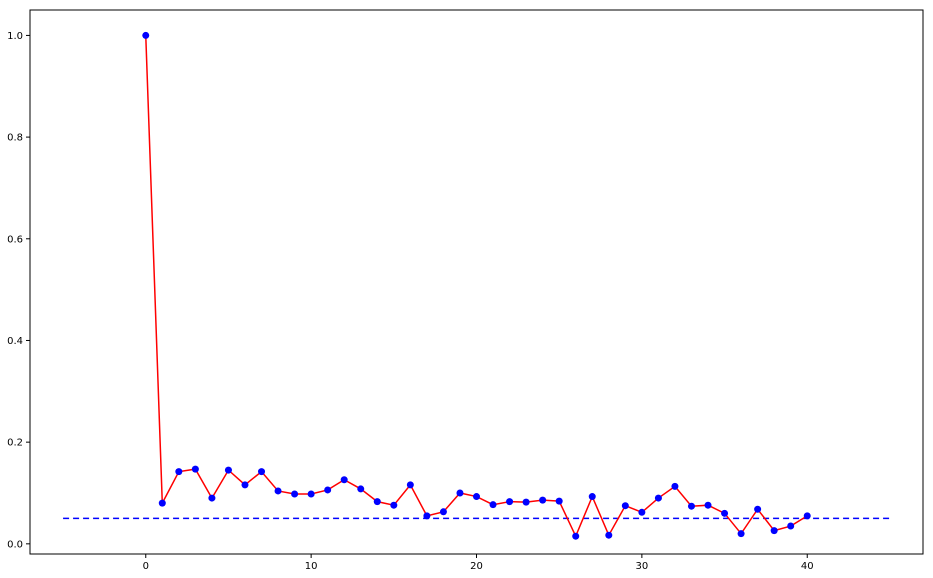 The width and height of the screenshot is (933, 578). What do you see at coordinates (311, 566) in the screenshot?
I see `x-tick-label: 10` at bounding box center [311, 566].